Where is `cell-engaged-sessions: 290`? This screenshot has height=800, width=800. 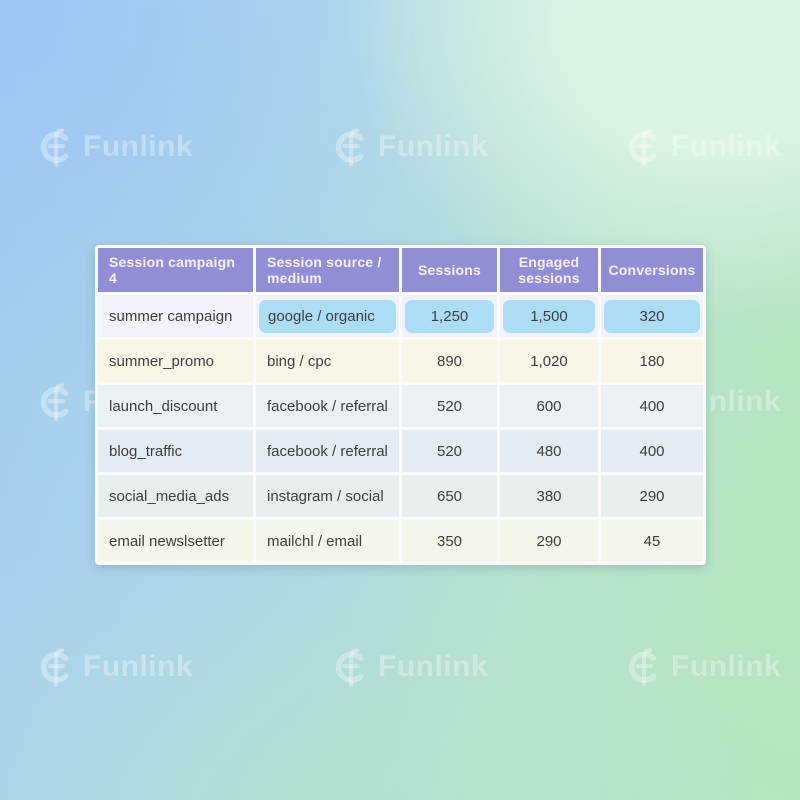
cell-engaged-sessions: 290 is located at coordinates (549, 541).